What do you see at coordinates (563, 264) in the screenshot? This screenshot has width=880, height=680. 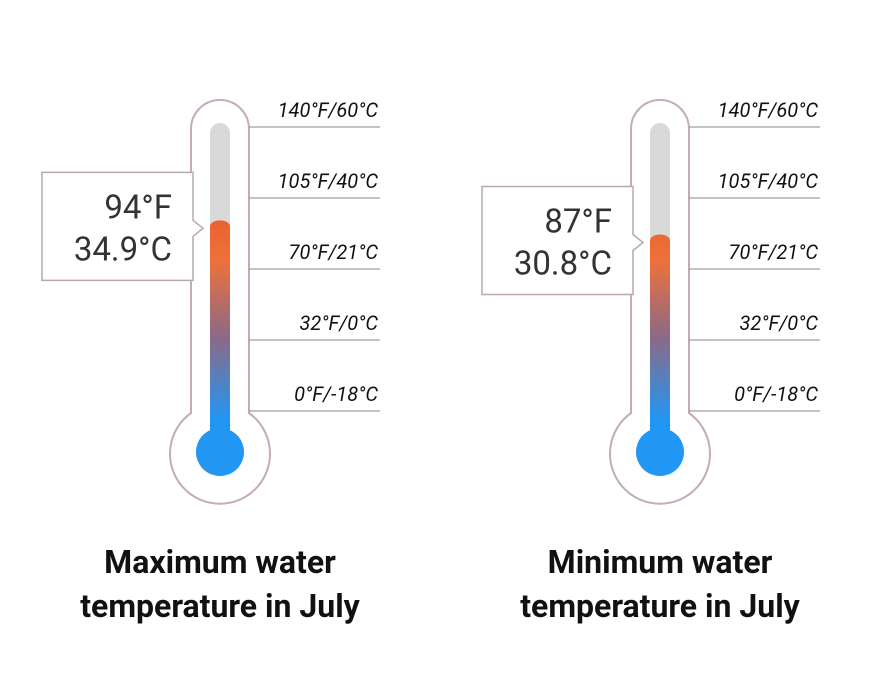 I see `celsius-label: 30.8°C` at bounding box center [563, 264].